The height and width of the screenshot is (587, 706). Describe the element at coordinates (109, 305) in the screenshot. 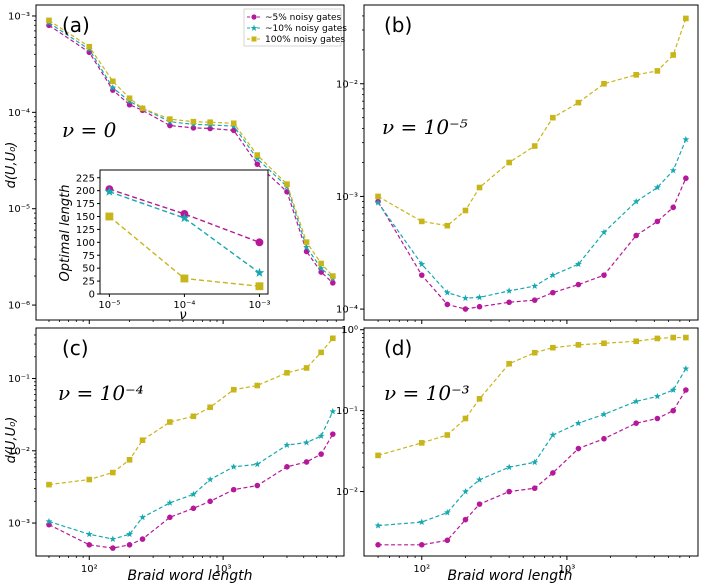

I see `inset-xtick-label-0: 10⁻⁵` at that location.